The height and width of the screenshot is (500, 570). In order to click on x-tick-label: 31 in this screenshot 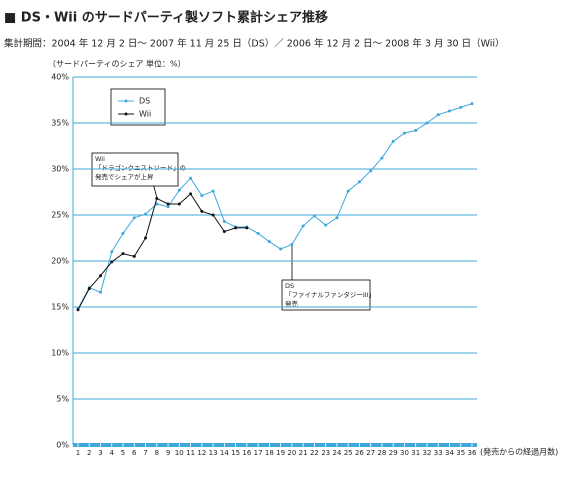, I will do `click(415, 453)`.